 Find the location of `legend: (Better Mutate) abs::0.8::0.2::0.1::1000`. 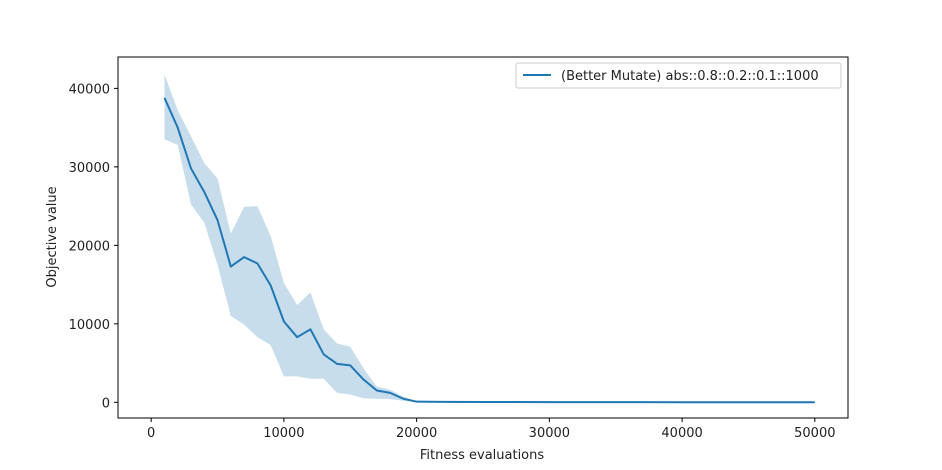

legend: (Better Mutate) abs::0.8::0.2::0.1::1000 is located at coordinates (678, 75).